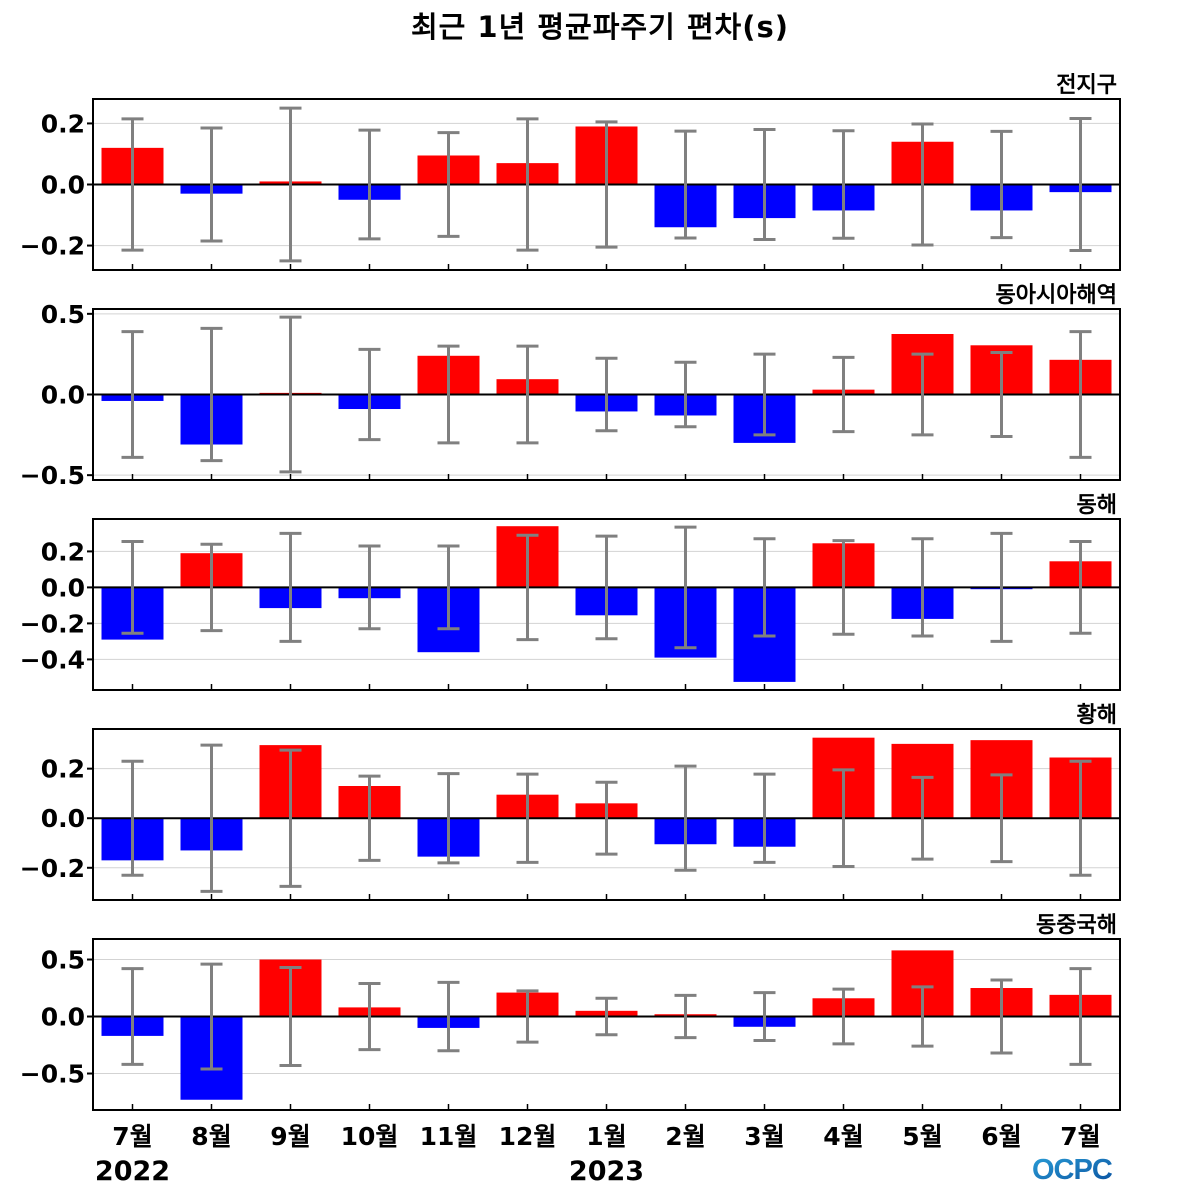  Describe the element at coordinates (528, 1136) in the screenshot. I see `x-tick-label: 12월` at that location.